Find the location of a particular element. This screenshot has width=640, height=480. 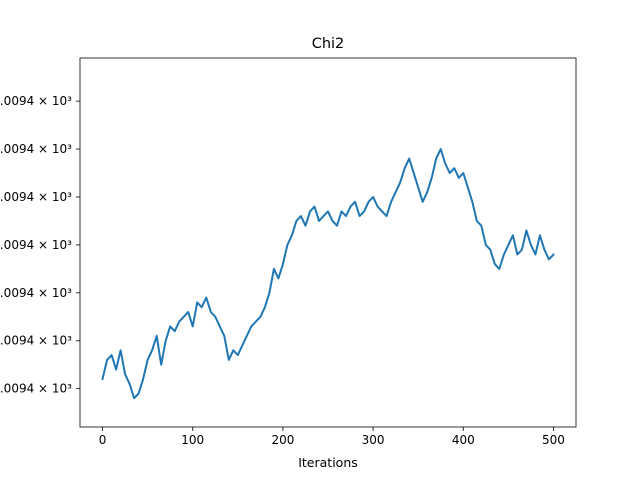

x-axis-ticks: 0 100 200 300 400 500 is located at coordinates (332, 437).